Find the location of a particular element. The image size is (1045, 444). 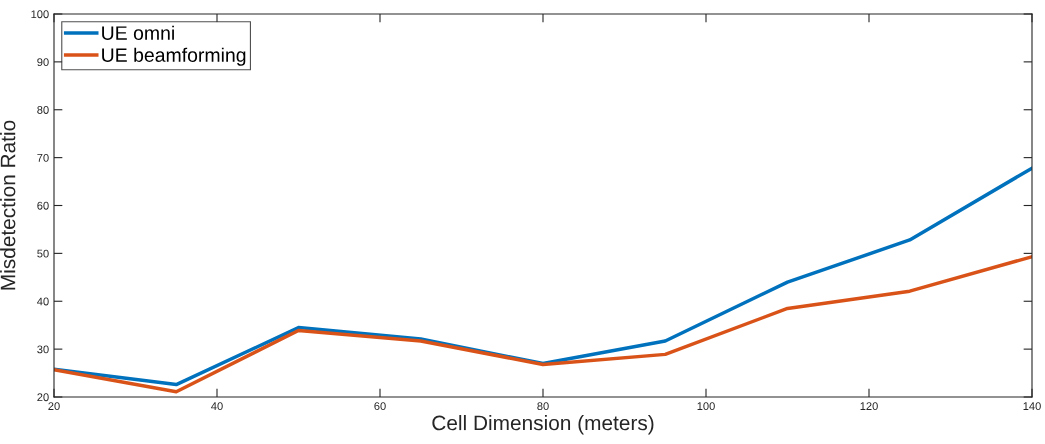

x-tick-label: 140 is located at coordinates (1032, 406).